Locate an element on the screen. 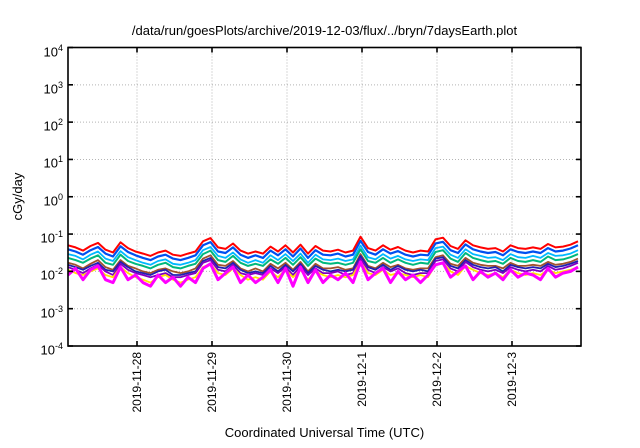 Image resolution: width=640 pixels, height=448 pixels. brown-series is located at coordinates (323, 264).